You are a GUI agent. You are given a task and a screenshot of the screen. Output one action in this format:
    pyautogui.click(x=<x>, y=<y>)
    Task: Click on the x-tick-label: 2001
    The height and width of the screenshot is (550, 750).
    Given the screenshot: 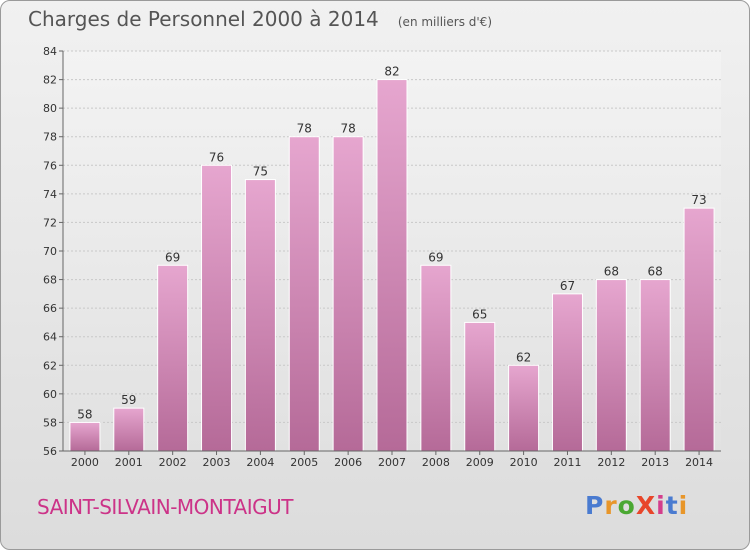 What is the action you would take?
    pyautogui.click(x=129, y=462)
    